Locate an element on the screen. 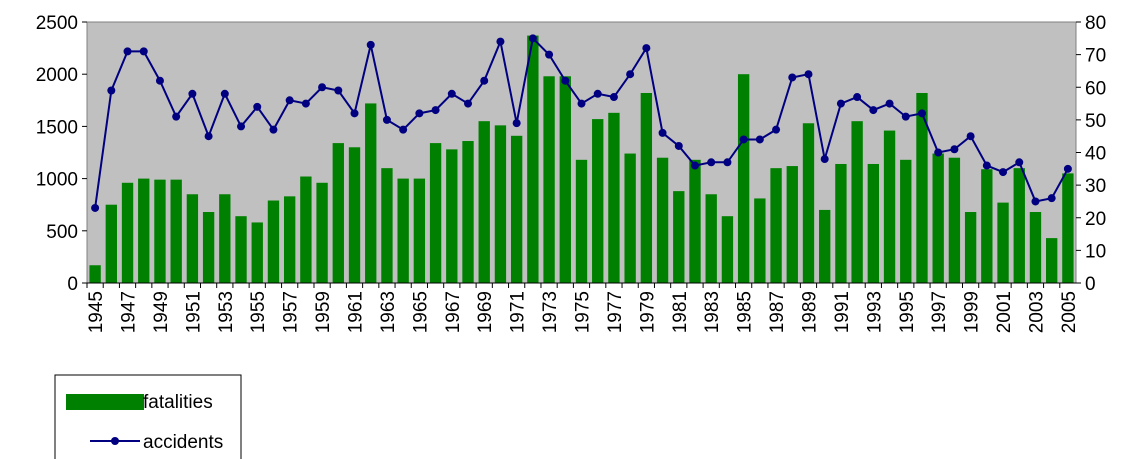  y2-tick-label: 70 is located at coordinates (1095, 56).